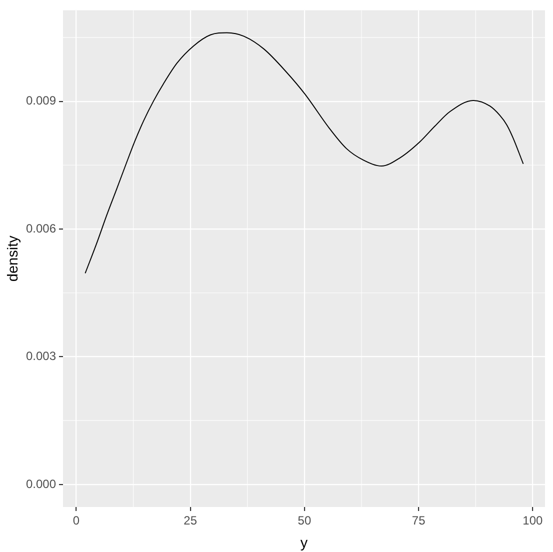 The image size is (553, 552). Describe the element at coordinates (533, 521) in the screenshot. I see `x-tick-label: 100` at that location.